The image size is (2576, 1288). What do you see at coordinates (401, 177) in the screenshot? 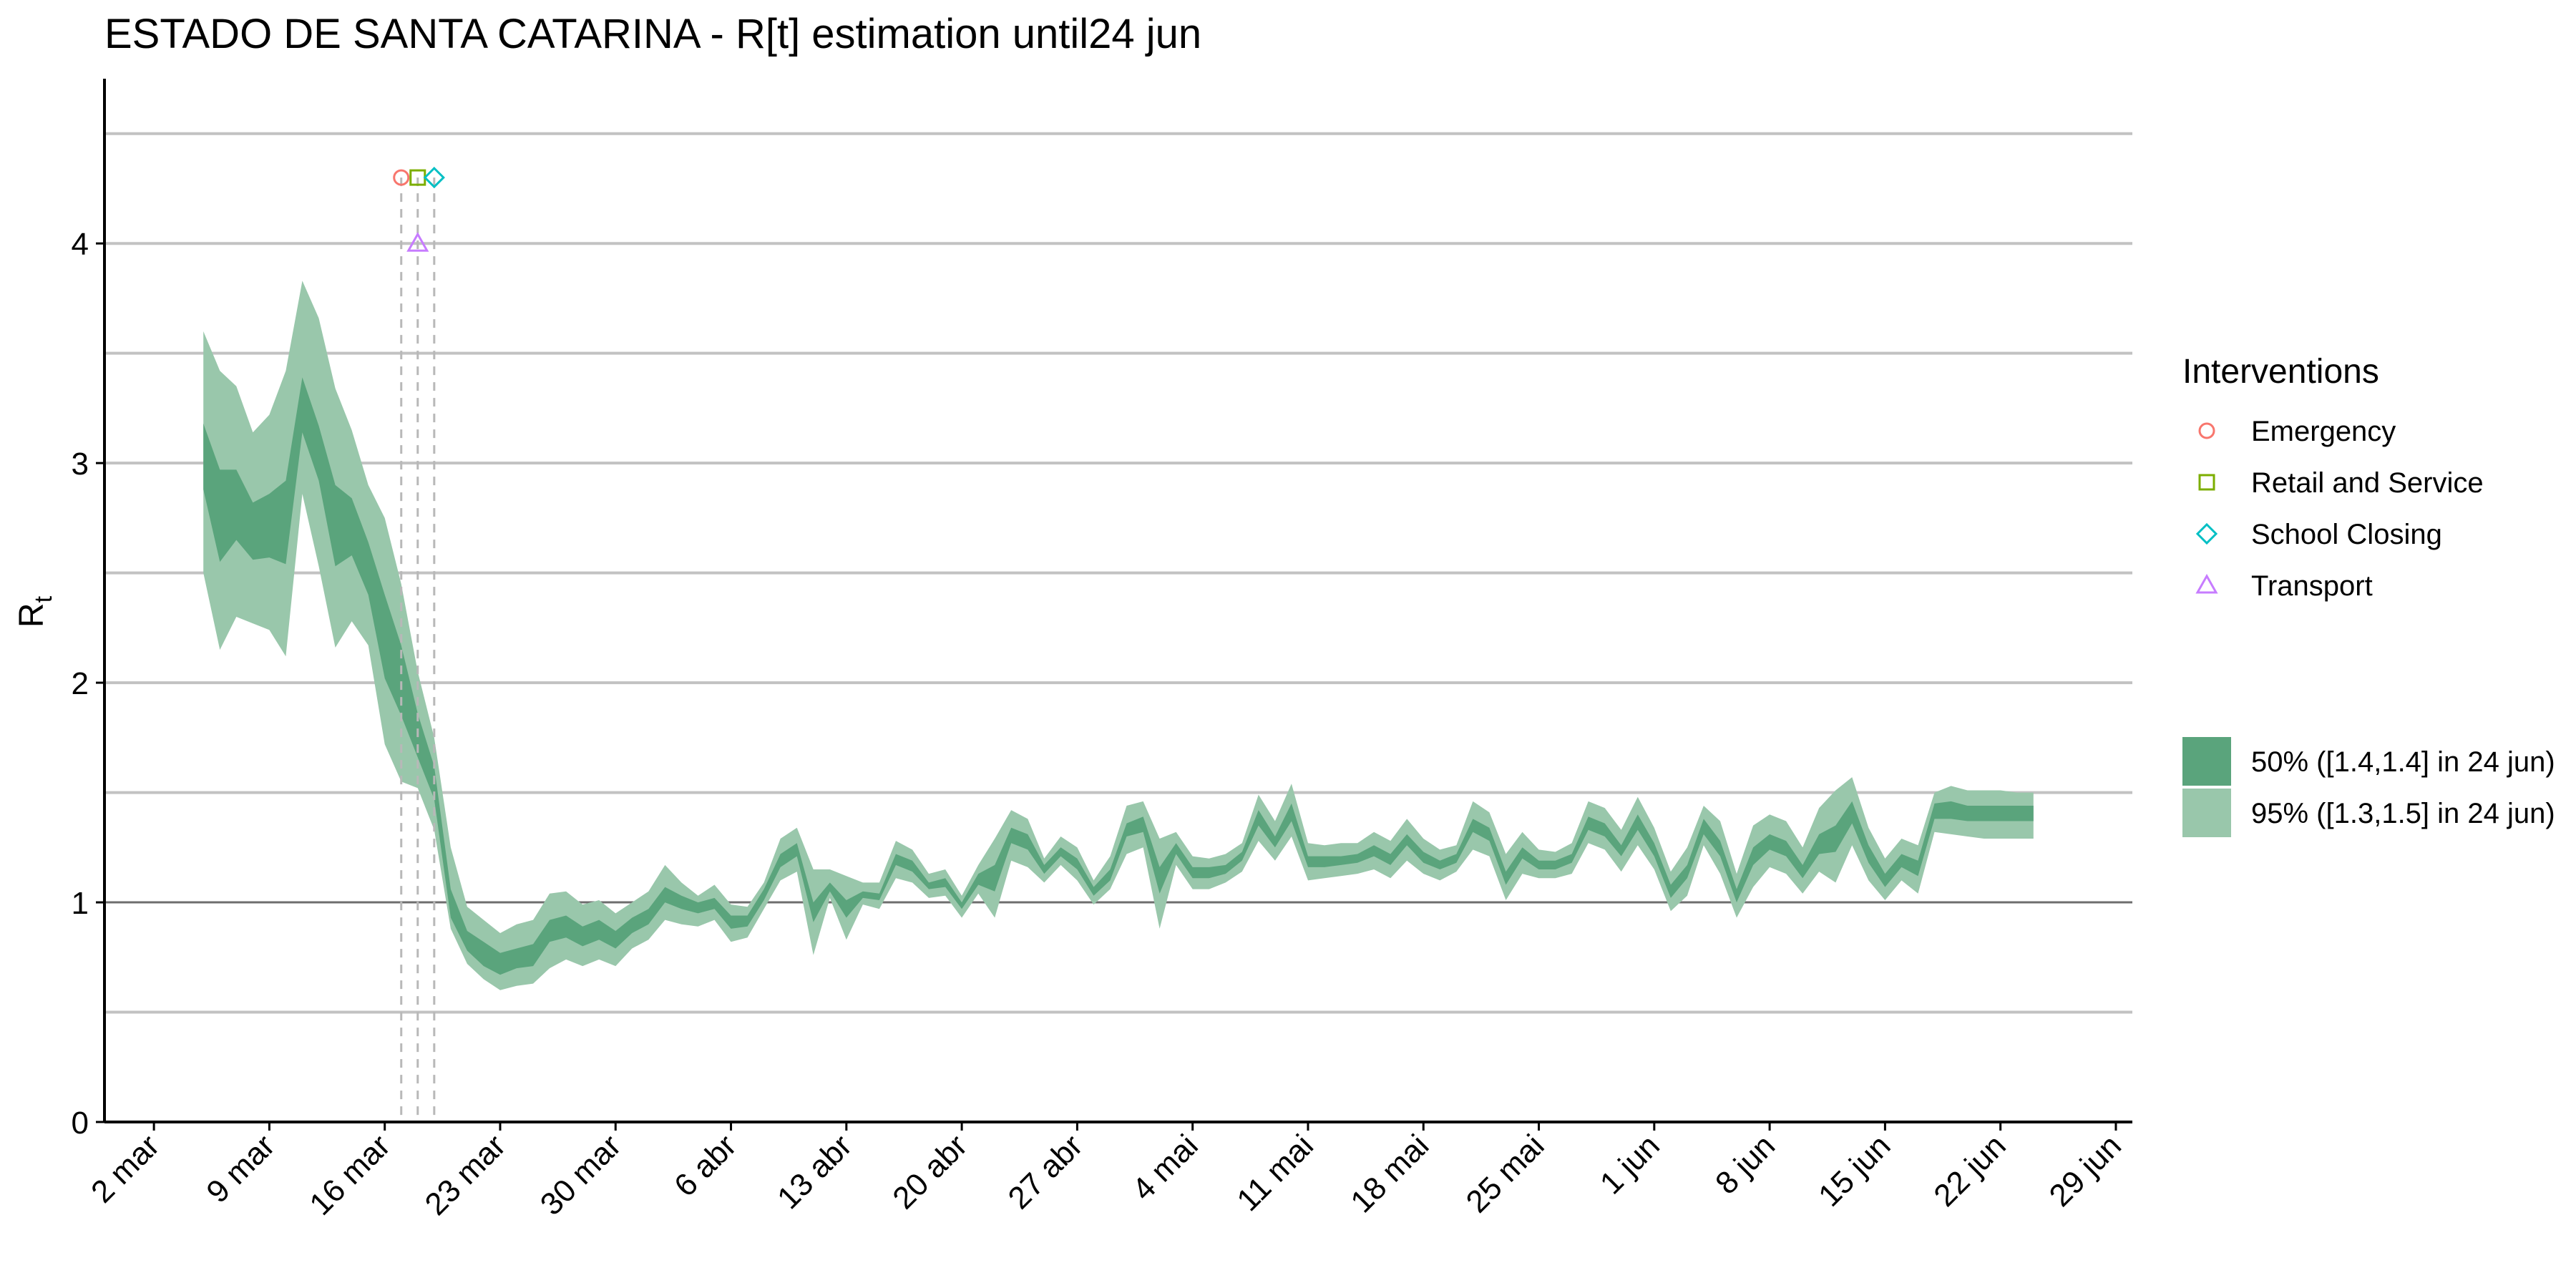
I see `intervention-marker-emergency` at bounding box center [401, 177].